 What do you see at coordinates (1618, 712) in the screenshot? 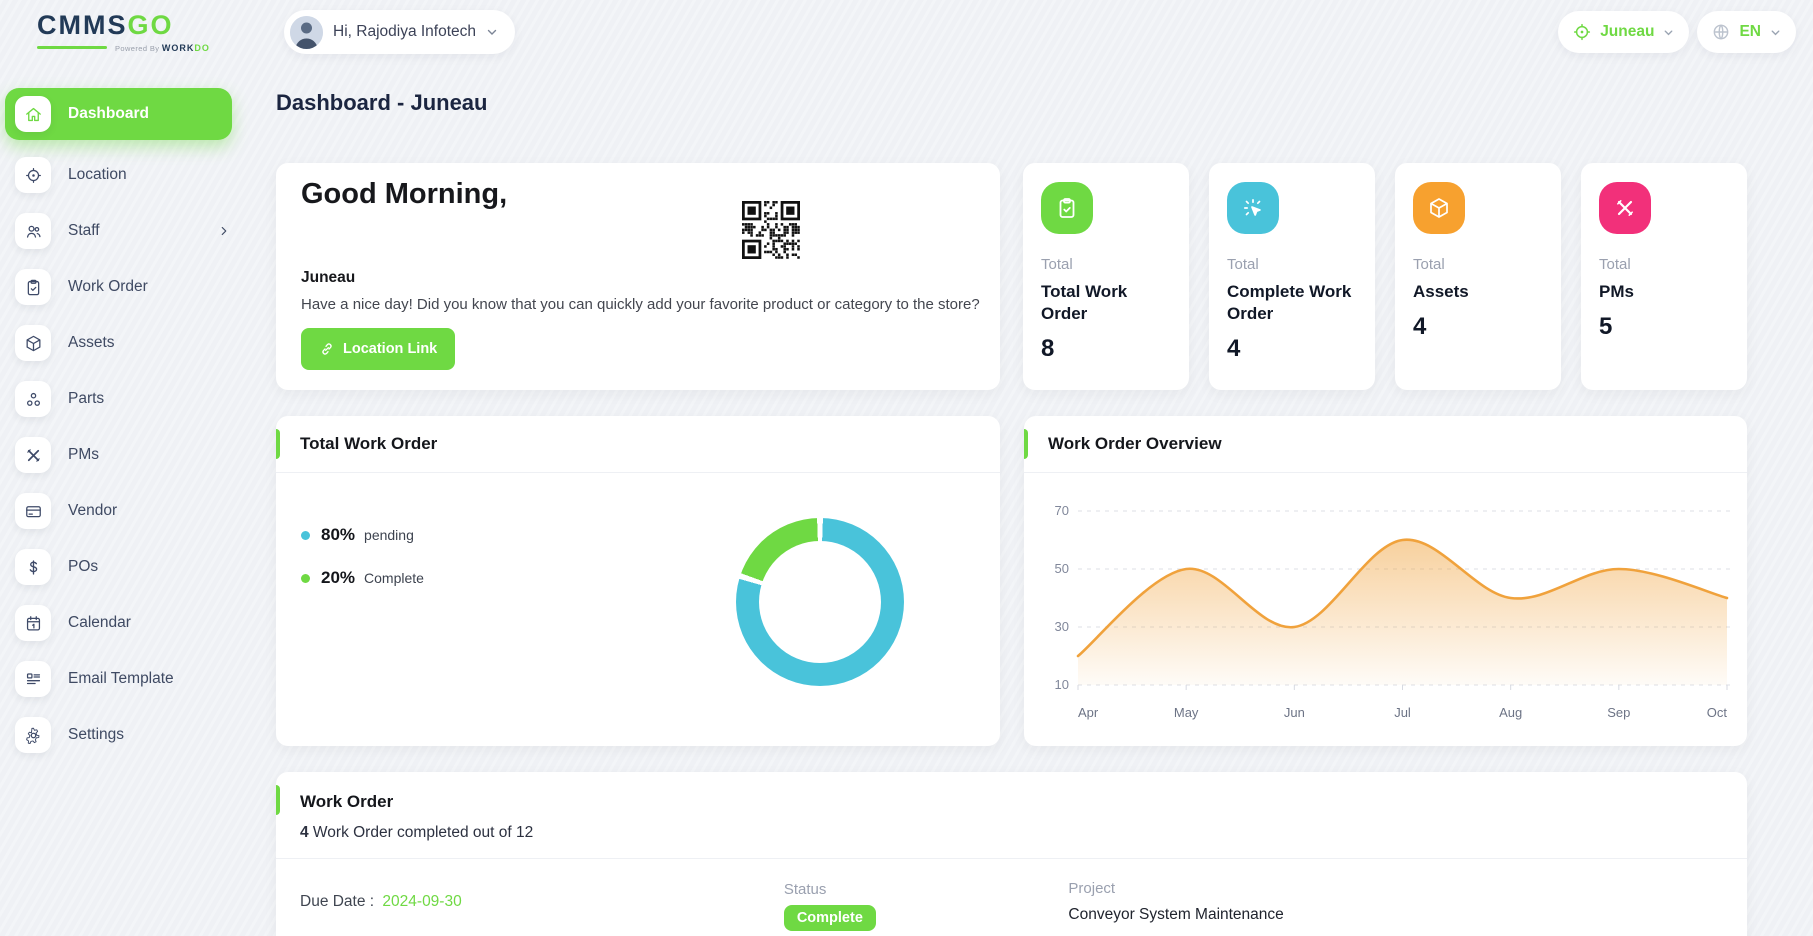
I see `svg-text: Sep` at bounding box center [1618, 712].